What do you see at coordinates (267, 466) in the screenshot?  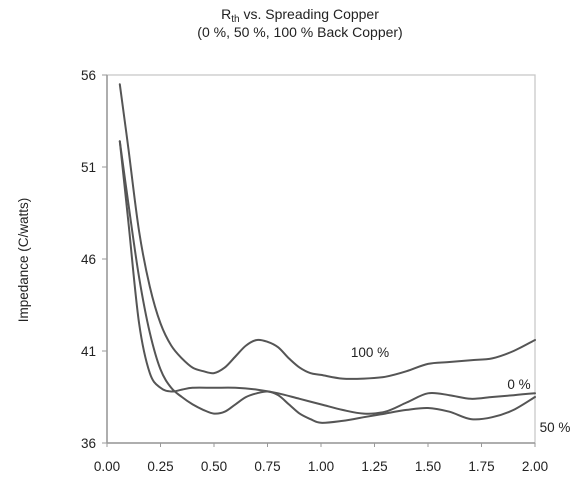 I see `x-tick-label: 0.75` at bounding box center [267, 466].